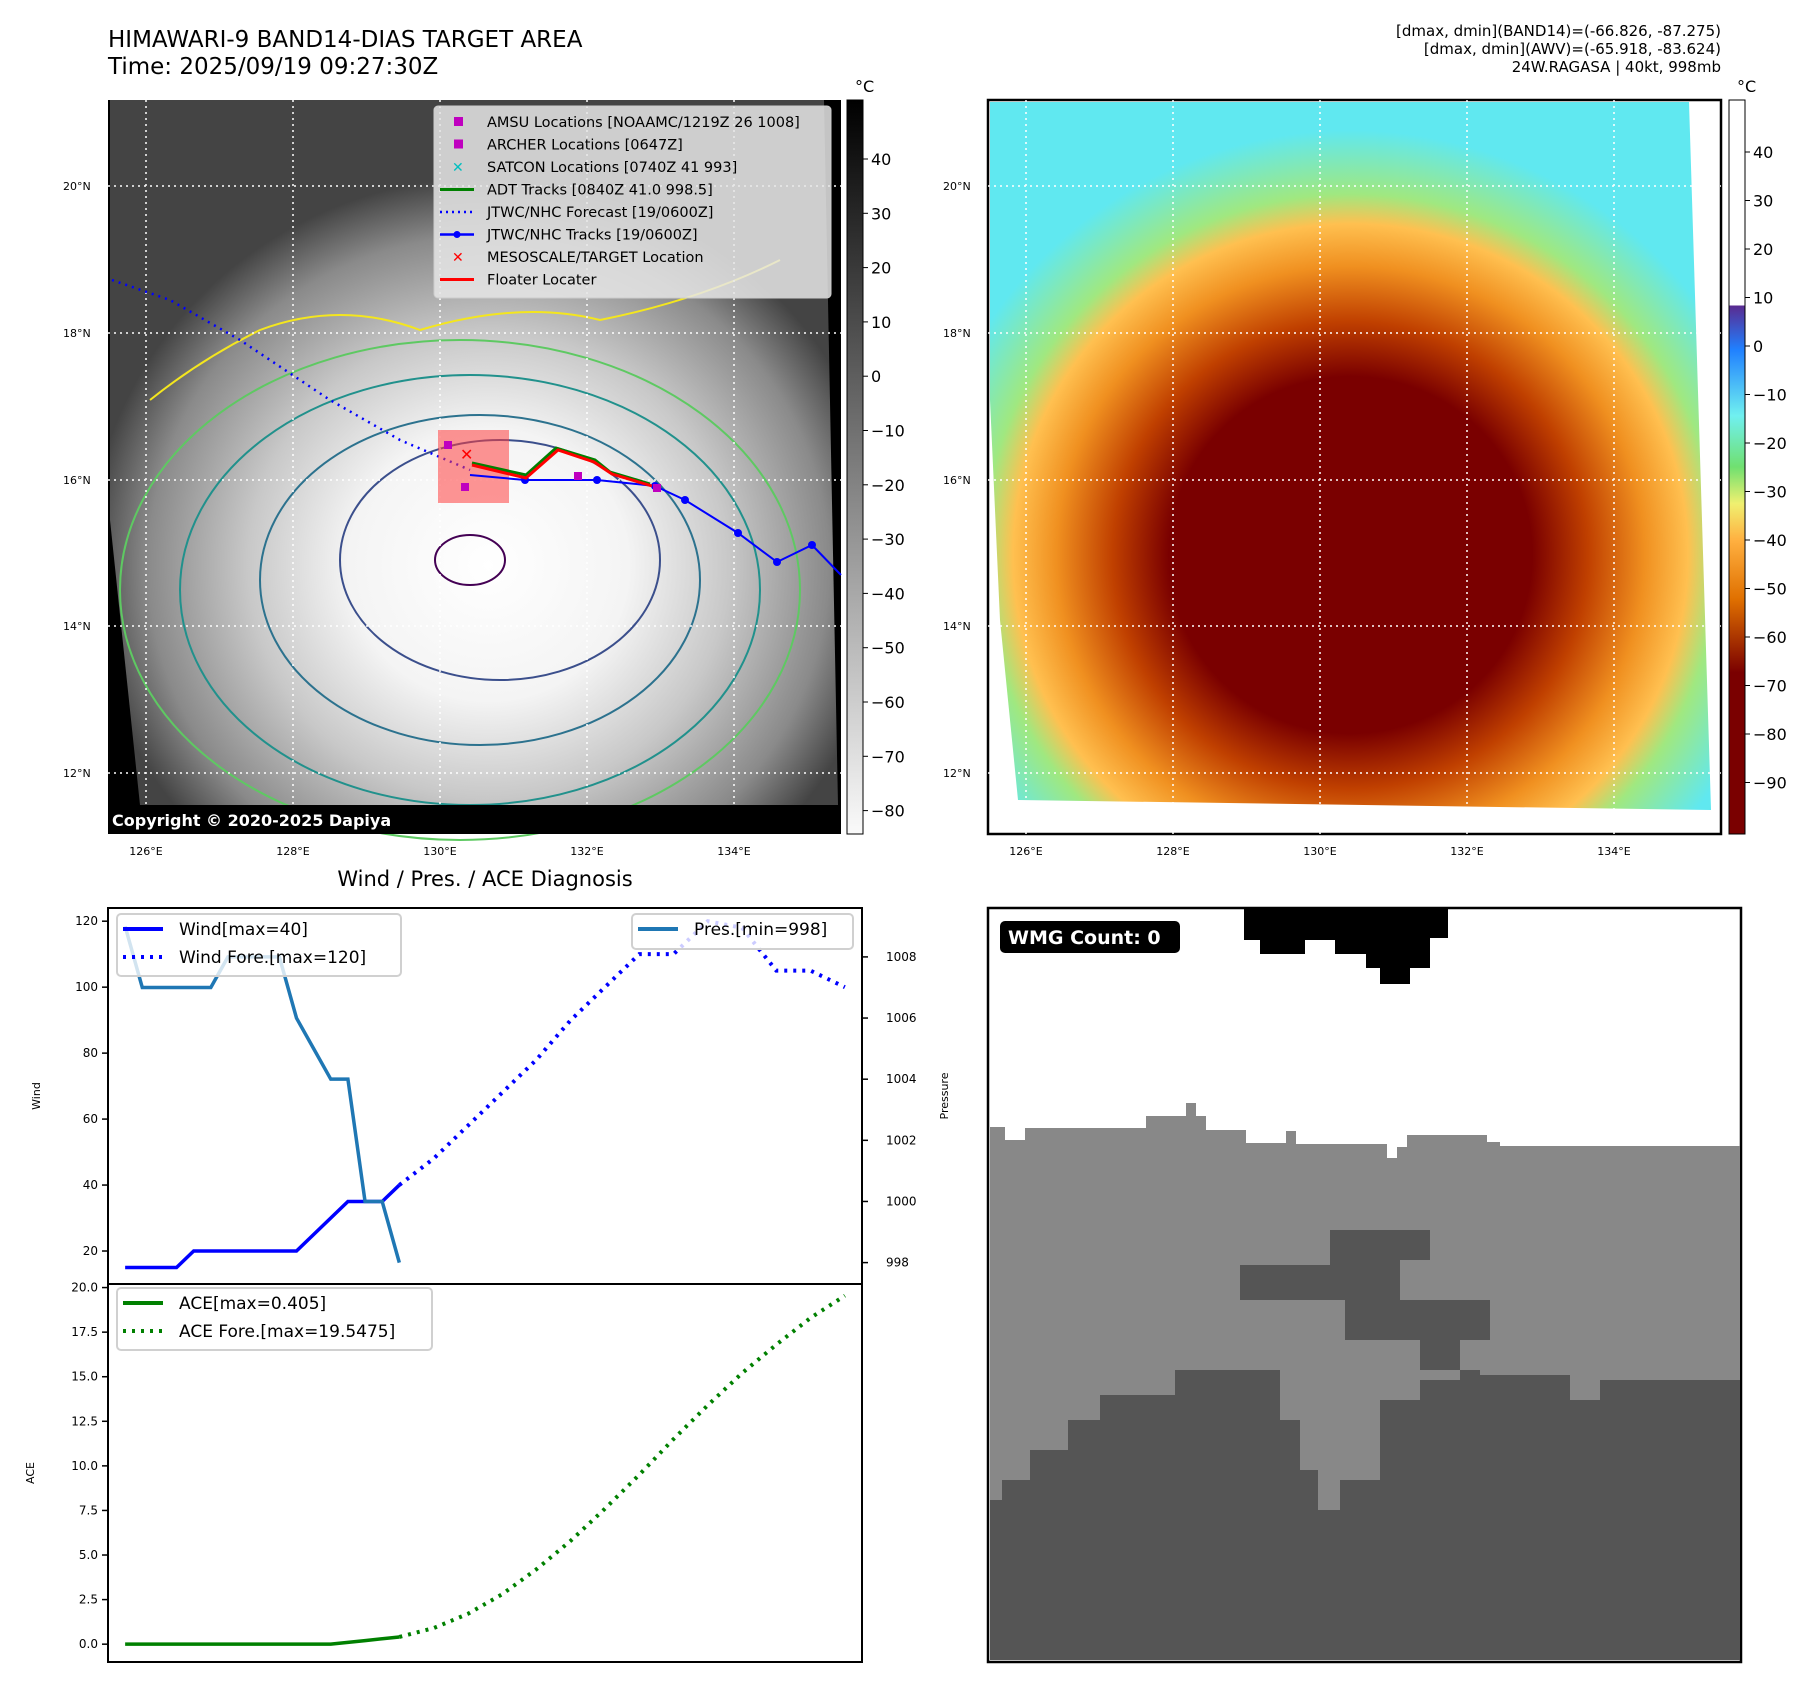 The height and width of the screenshot is (1690, 1801). What do you see at coordinates (1770, 395) in the screenshot?
I see `colorbar-tick-label: −10` at bounding box center [1770, 395].